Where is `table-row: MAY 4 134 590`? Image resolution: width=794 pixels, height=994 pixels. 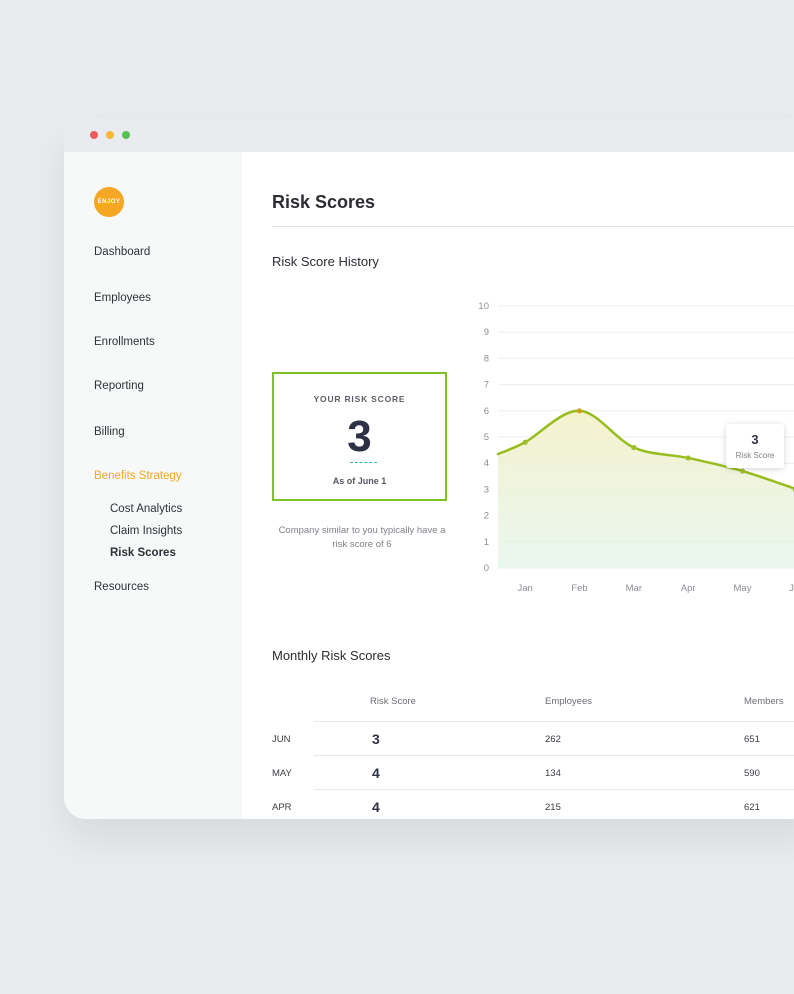
table-row: MAY 4 134 590 is located at coordinates (518, 773).